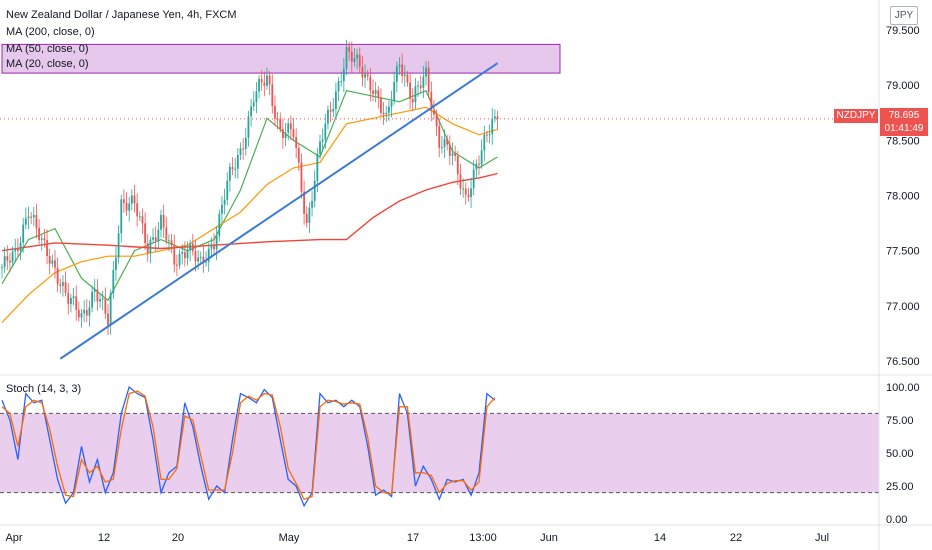  Describe the element at coordinates (281, 58) in the screenshot. I see `resistance-zone` at that location.